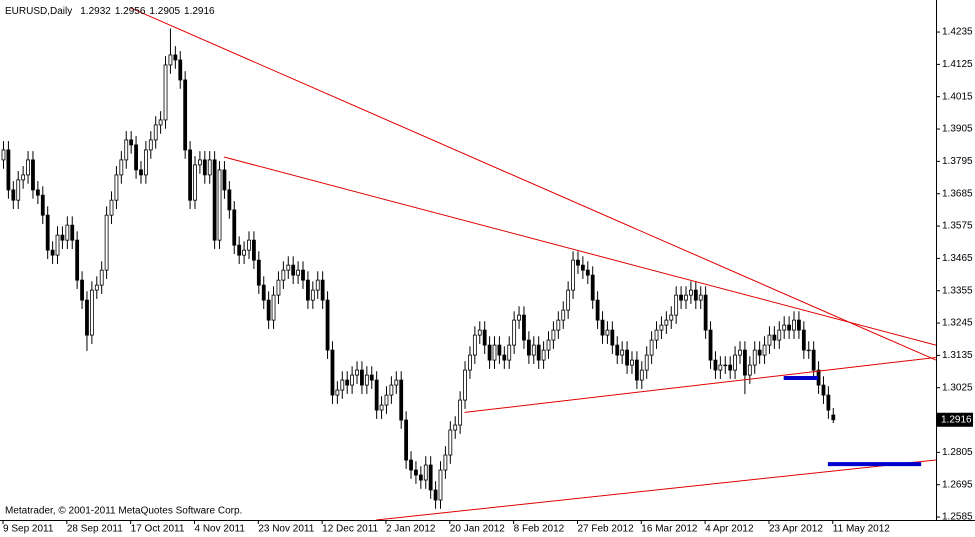 The height and width of the screenshot is (537, 975). I want to click on y-tick-label: 1.3135, so click(957, 355).